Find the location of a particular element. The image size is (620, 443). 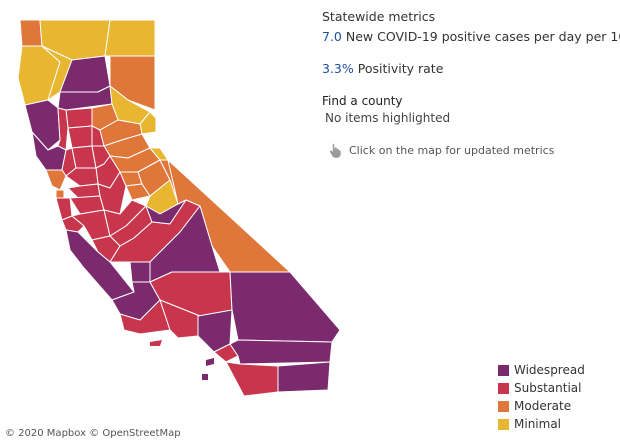

county-del-norte is located at coordinates (31, 33).